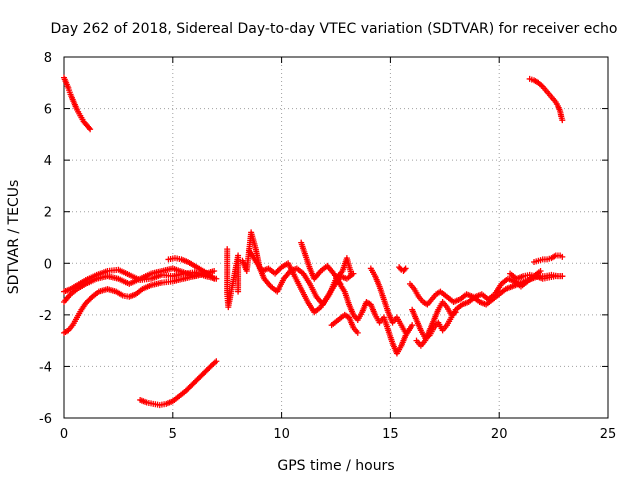  I want to click on y-tick-label: 2, so click(48, 213).